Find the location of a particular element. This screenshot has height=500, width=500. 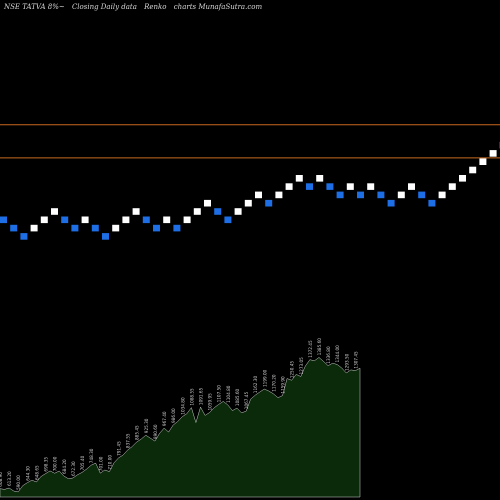

chart-kind-label: Renko is located at coordinates (155, 7).